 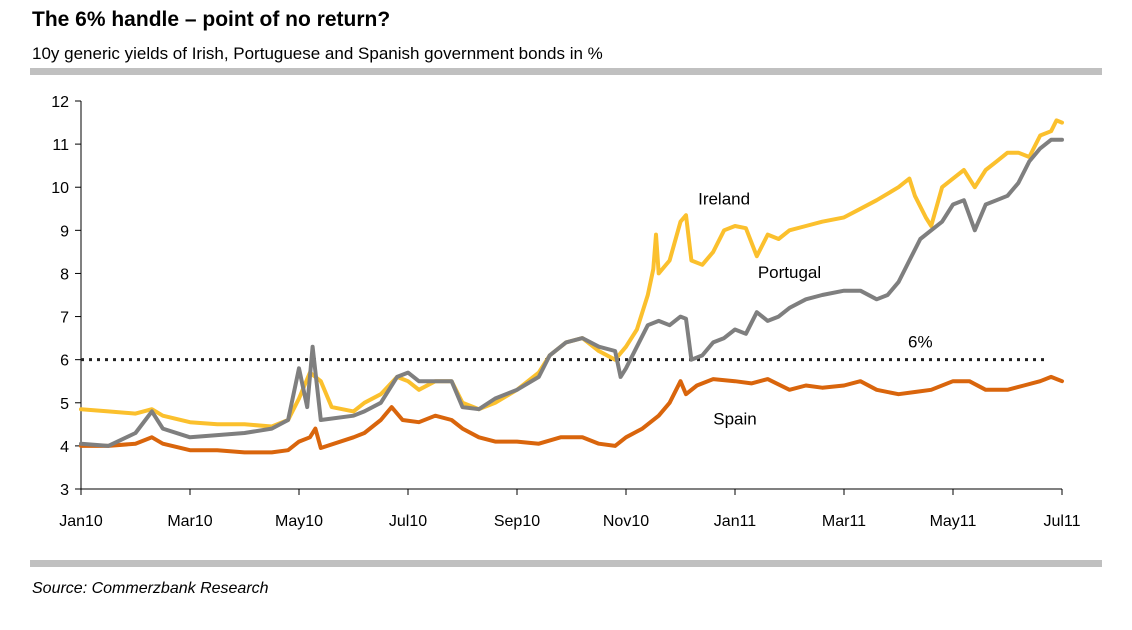 What do you see at coordinates (789, 272) in the screenshot?
I see `portugal-series-label: Portugal` at bounding box center [789, 272].